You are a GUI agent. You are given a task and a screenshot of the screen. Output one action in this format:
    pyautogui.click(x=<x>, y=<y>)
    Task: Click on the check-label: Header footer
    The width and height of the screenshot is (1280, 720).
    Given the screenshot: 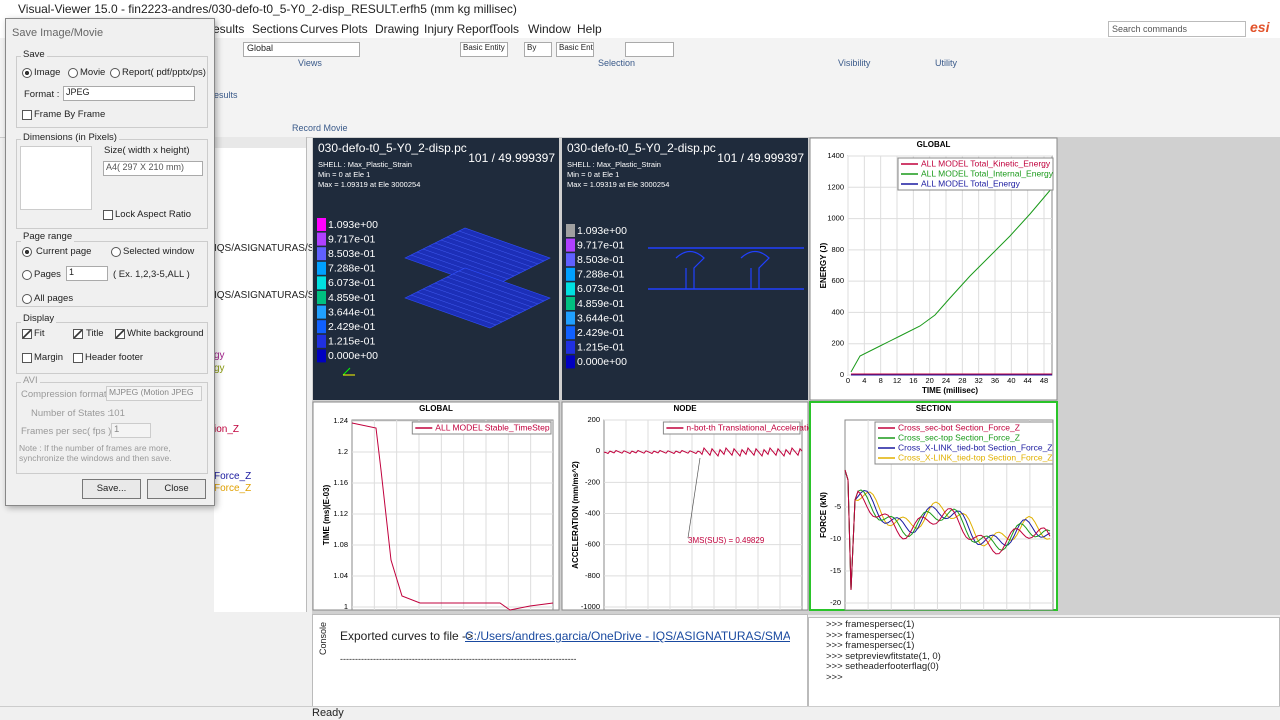 What is the action you would take?
    pyautogui.click(x=114, y=357)
    